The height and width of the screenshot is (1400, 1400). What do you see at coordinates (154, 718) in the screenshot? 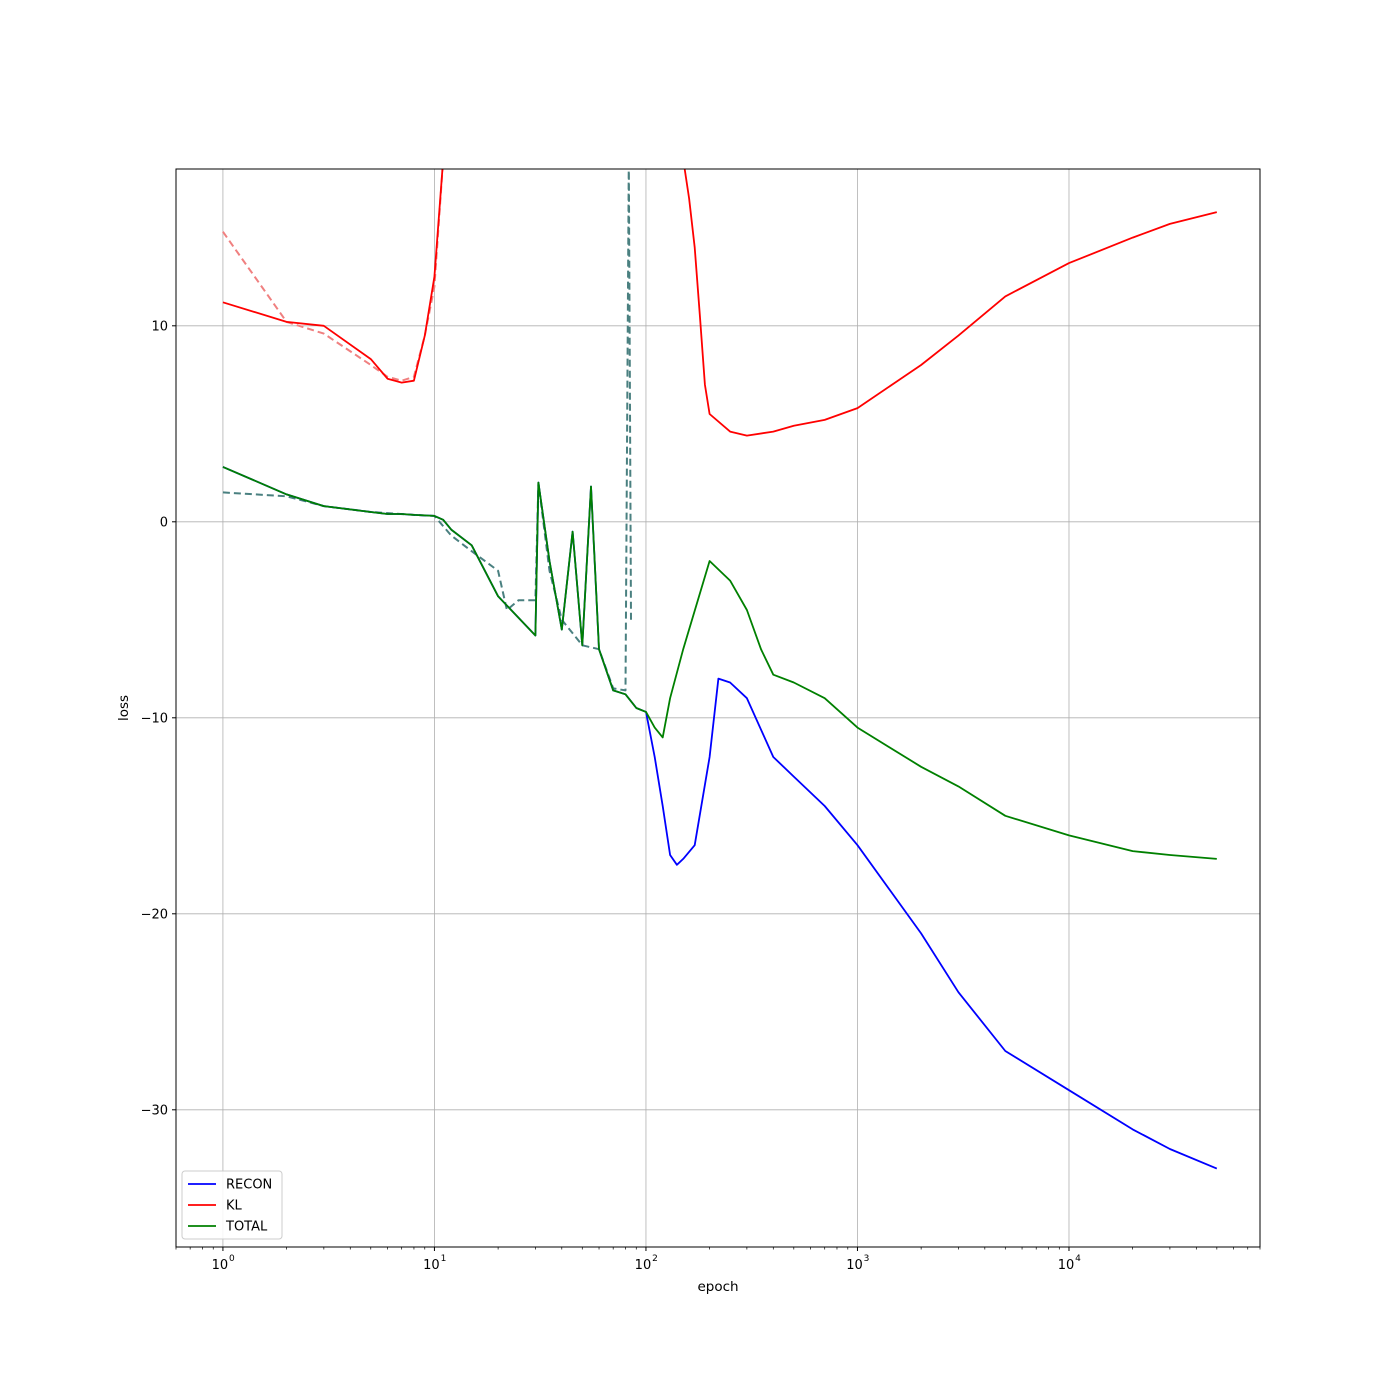
I see `y-tick-label: −10` at bounding box center [154, 718].